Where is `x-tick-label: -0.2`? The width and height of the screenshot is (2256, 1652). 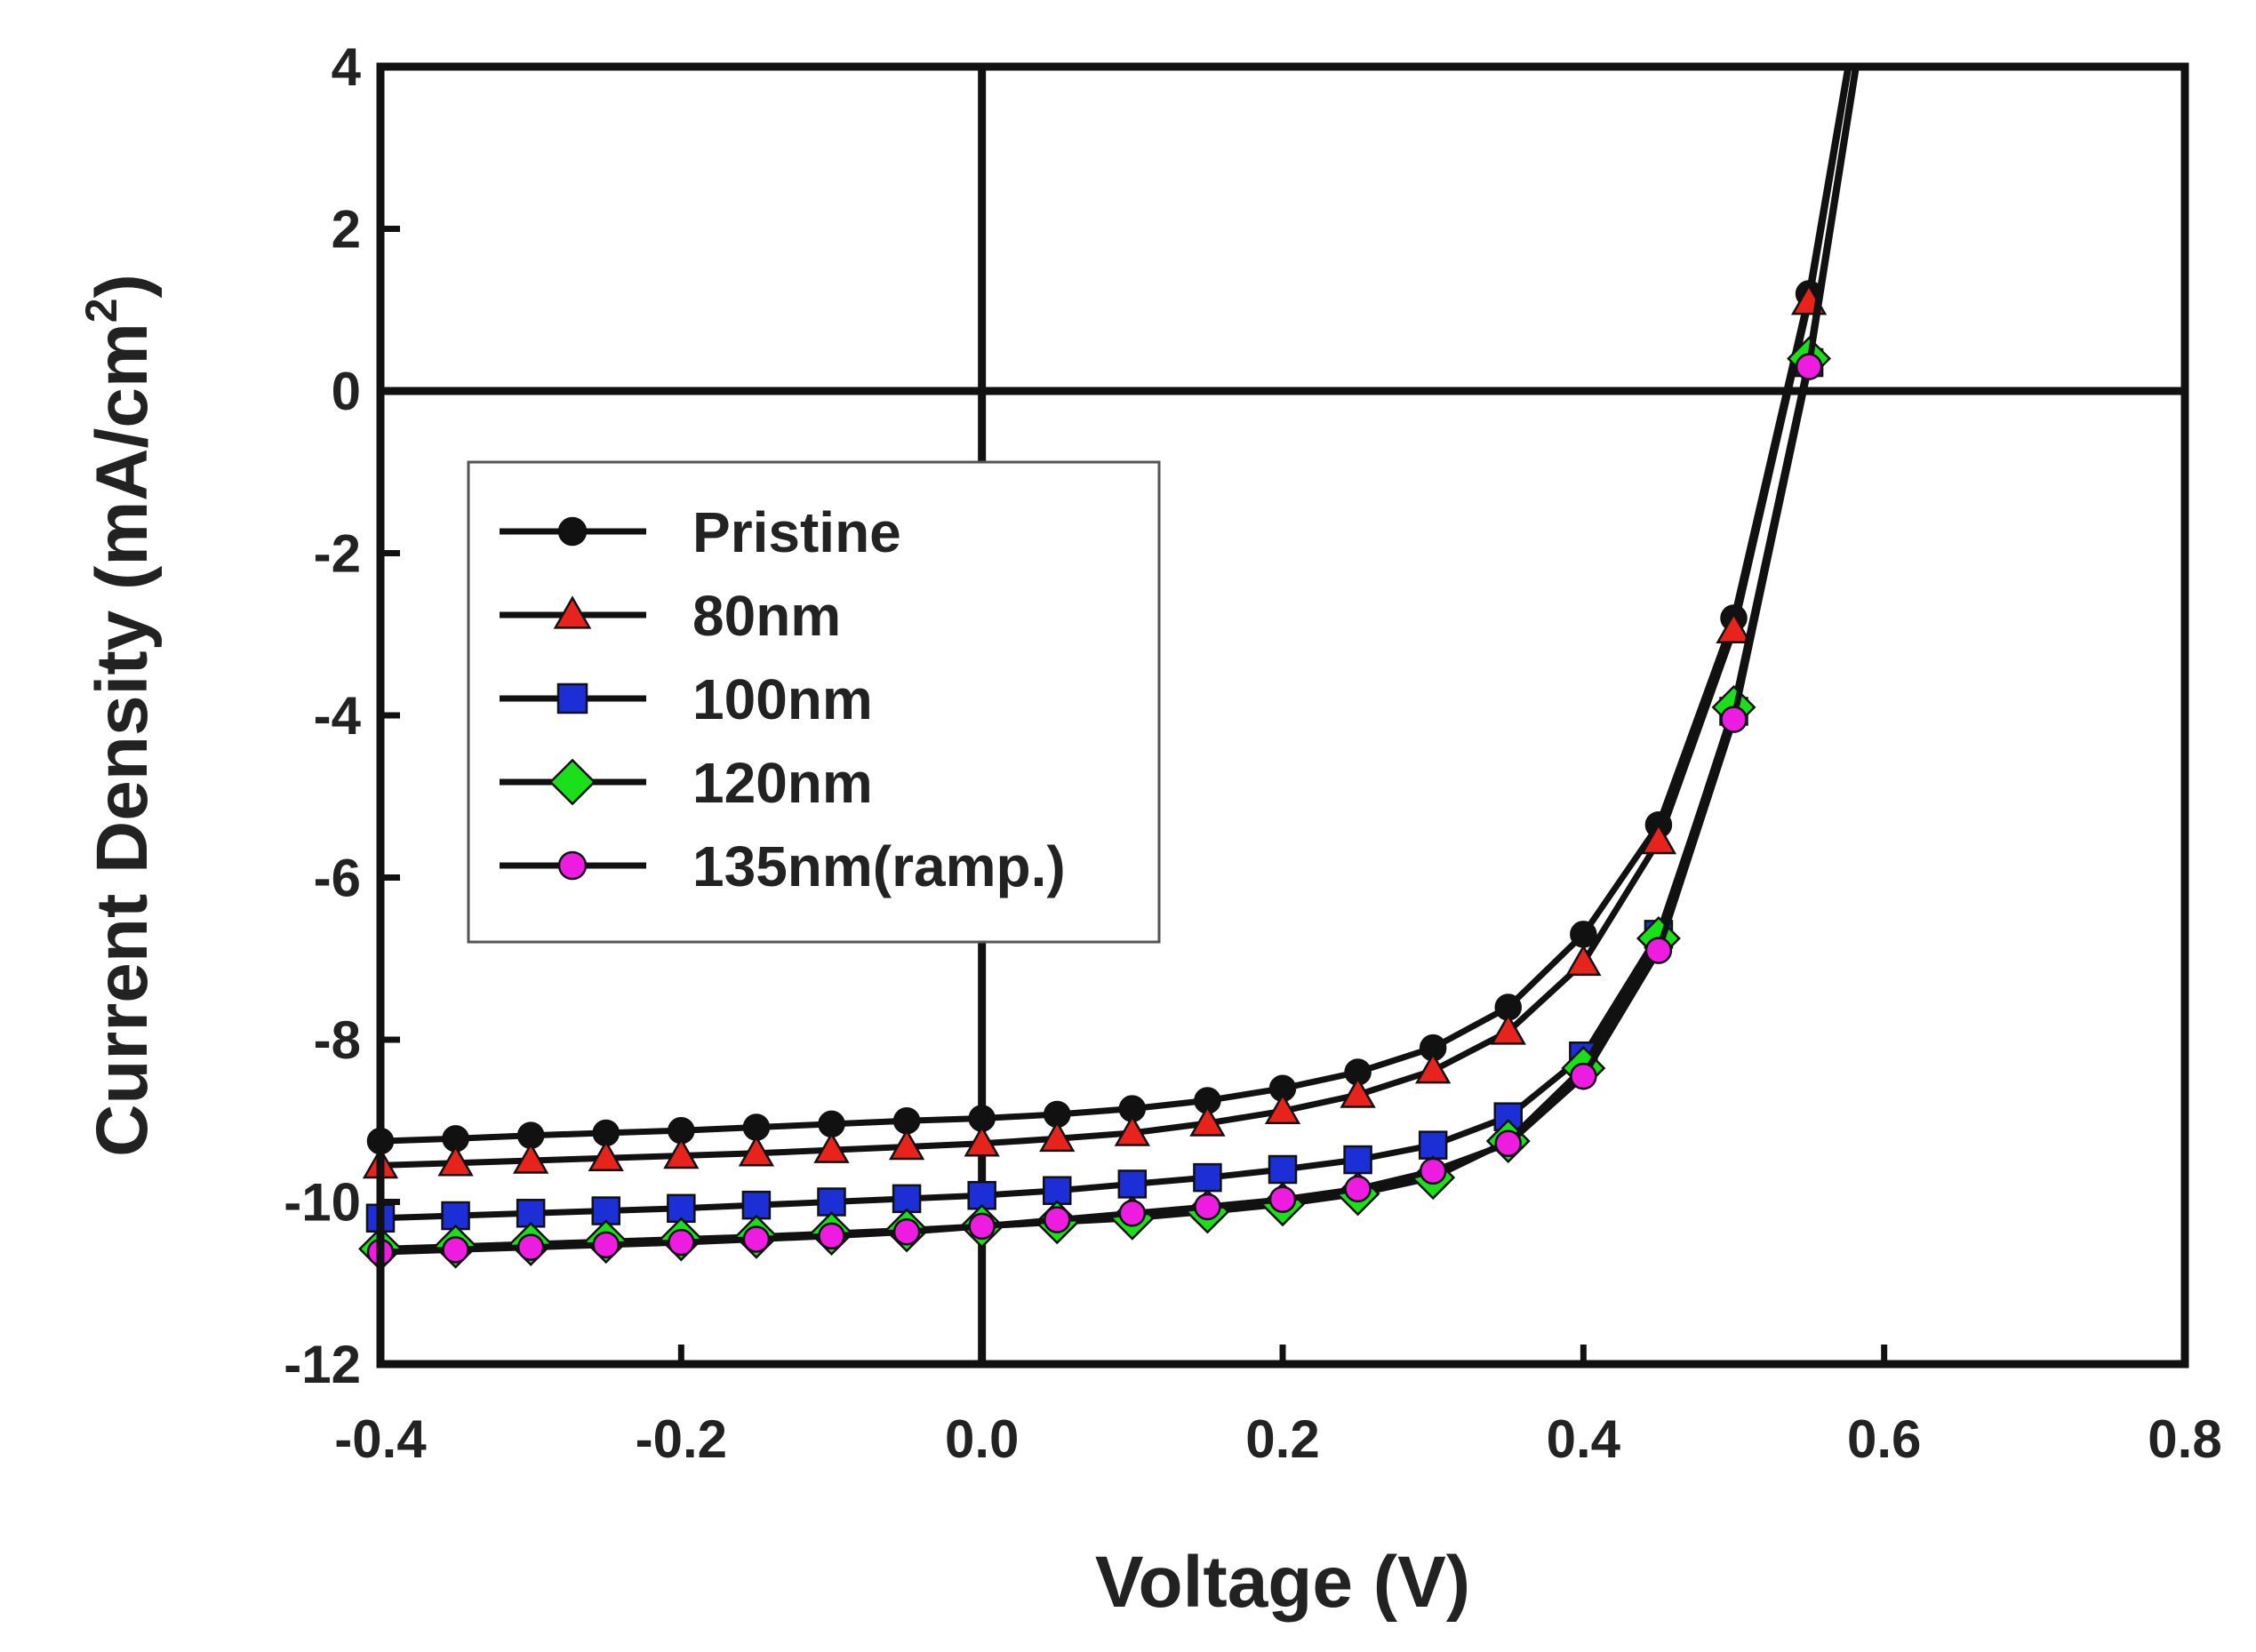
x-tick-label: -0.2 is located at coordinates (681, 1439).